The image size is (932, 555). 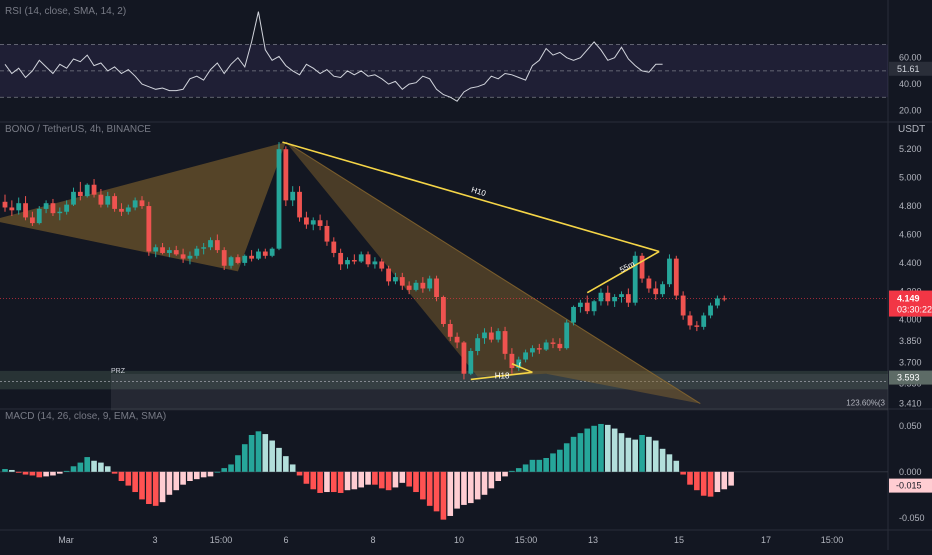 What do you see at coordinates (910, 303) in the screenshot?
I see `current-price-tag` at bounding box center [910, 303].